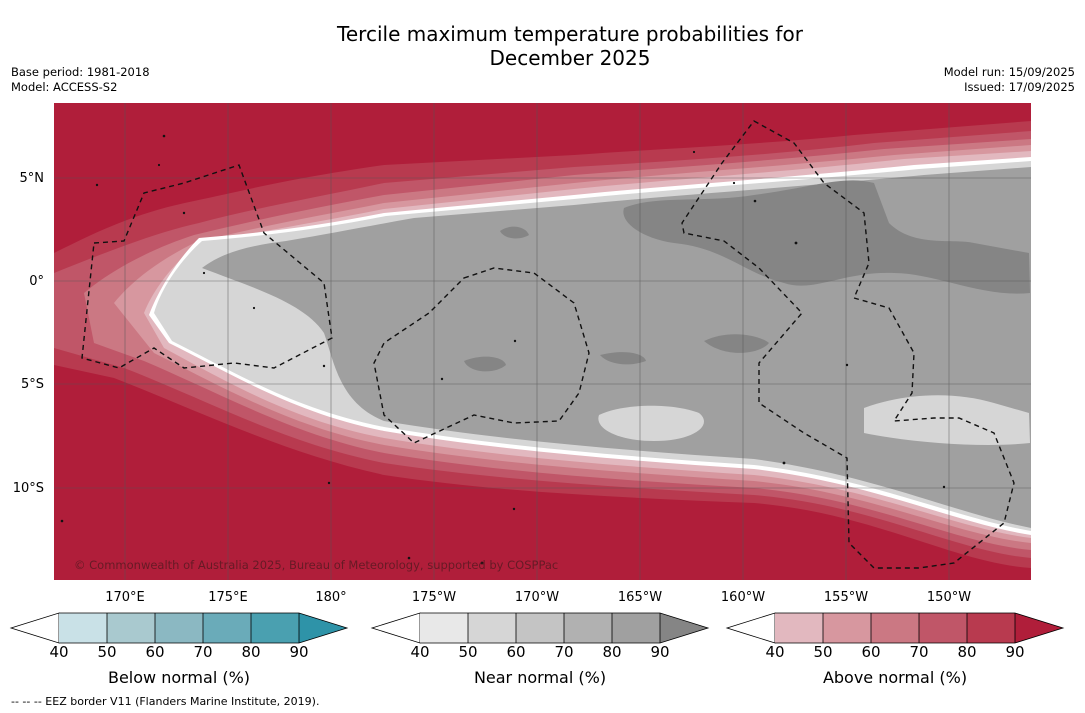  I want to click on colorbar-below, so click(179, 628).